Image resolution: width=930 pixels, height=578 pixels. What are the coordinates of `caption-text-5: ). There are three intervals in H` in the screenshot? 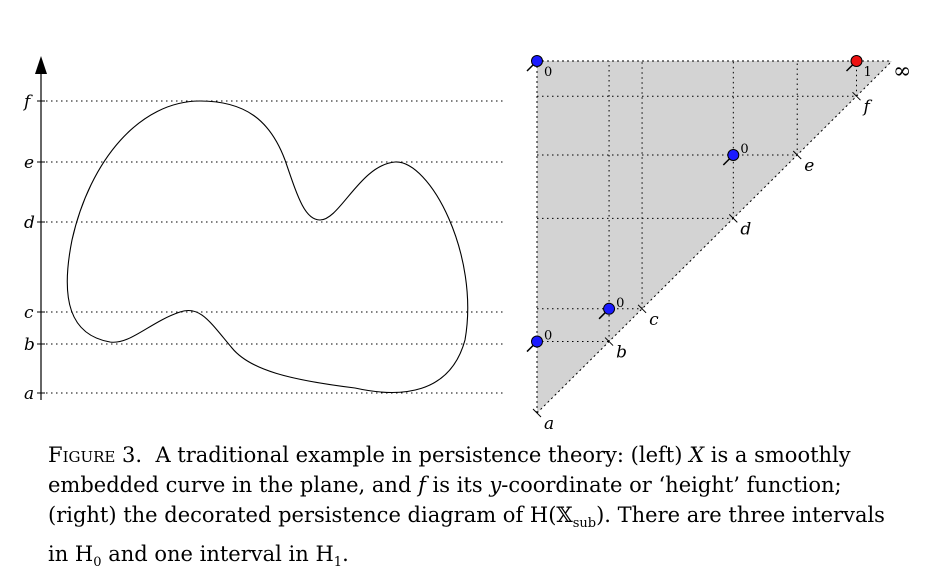 It's located at (466, 535).